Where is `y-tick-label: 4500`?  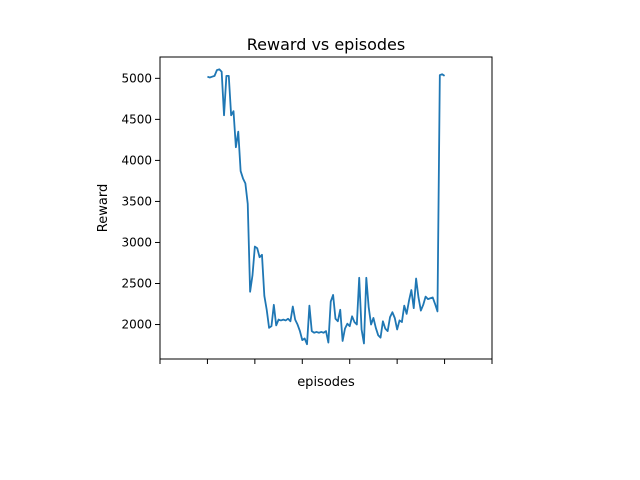 y-tick-label: 4500 is located at coordinates (136, 119).